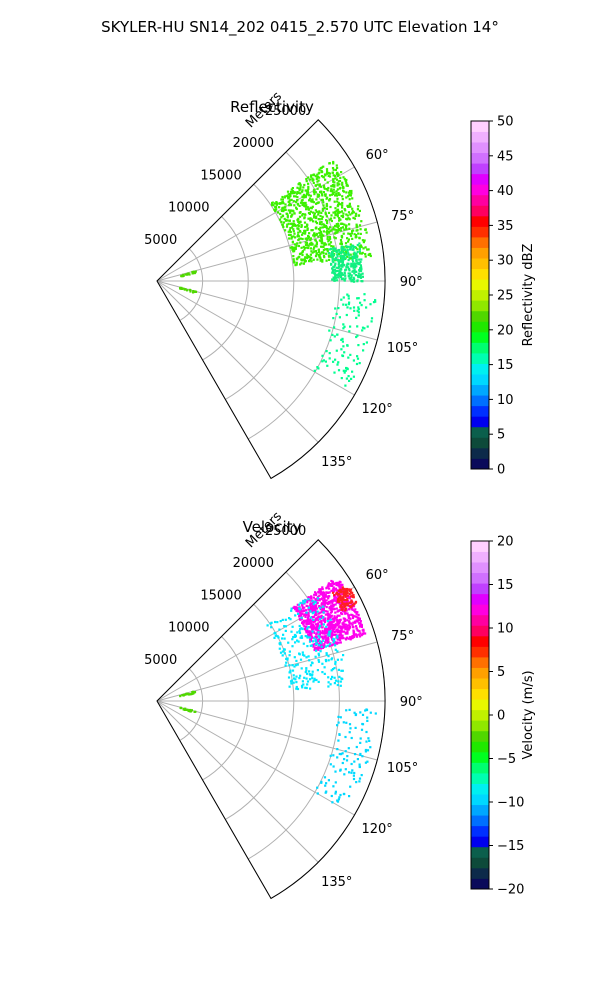 This screenshot has width=600, height=1000. Describe the element at coordinates (285, 111) in the screenshot. I see `refl-range-label: 25000` at that location.